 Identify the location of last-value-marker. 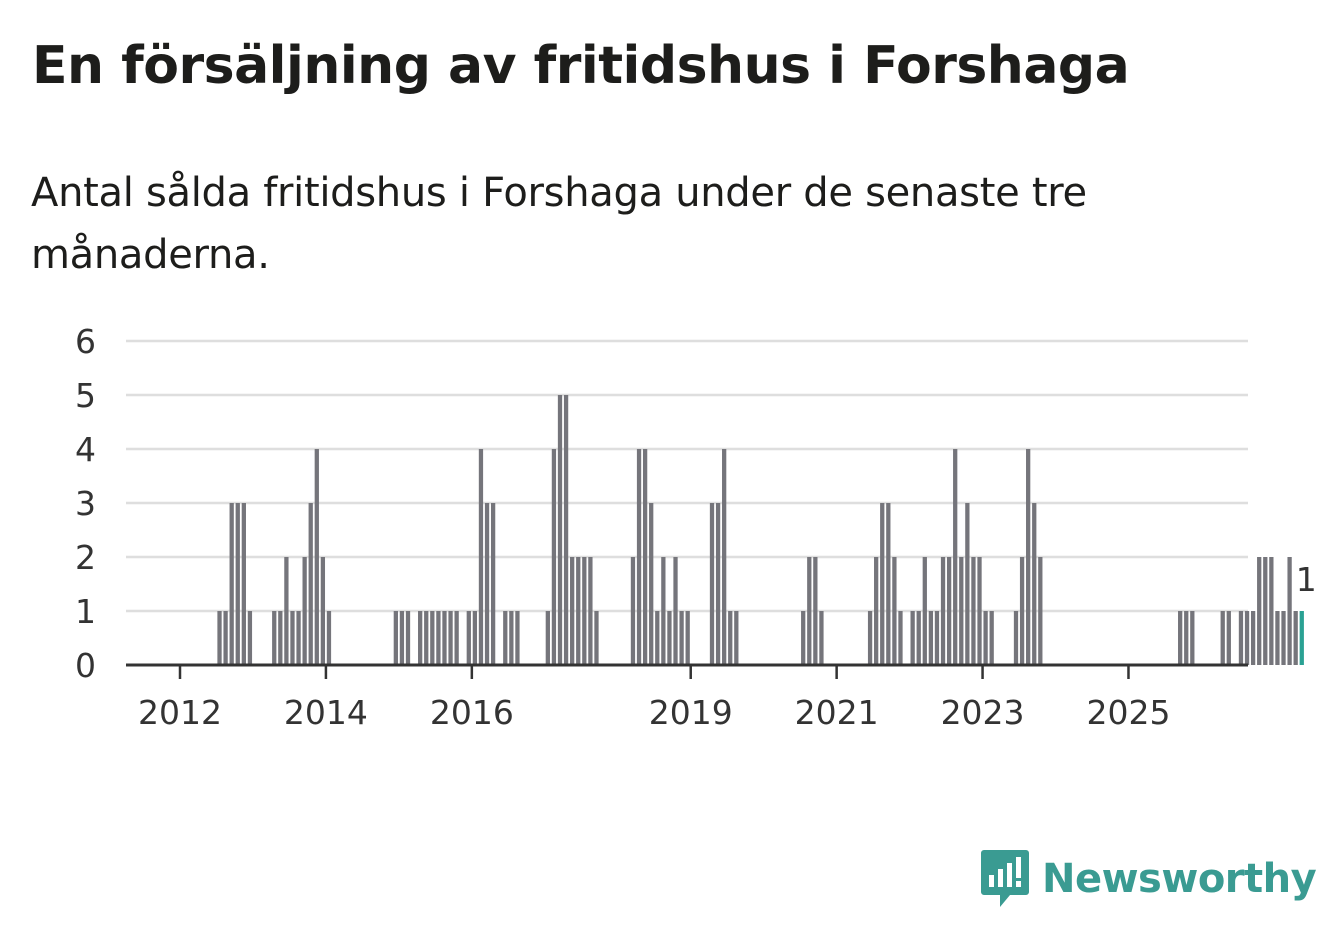
(1298, 571).